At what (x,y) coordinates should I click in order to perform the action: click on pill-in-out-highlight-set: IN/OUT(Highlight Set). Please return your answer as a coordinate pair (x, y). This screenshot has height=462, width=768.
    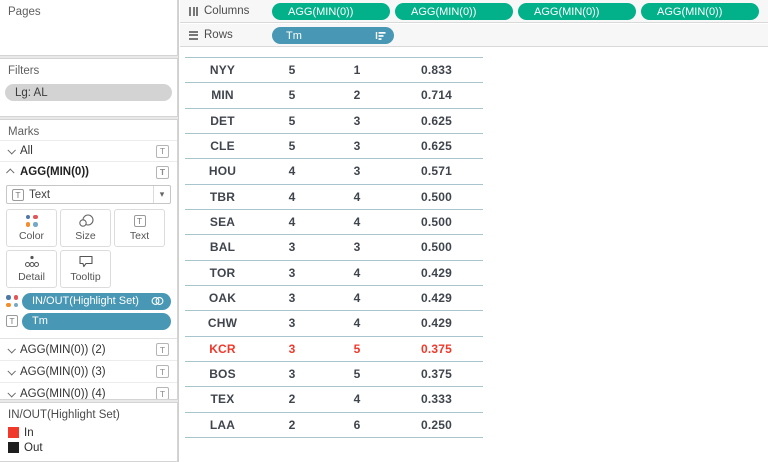
    Looking at the image, I should click on (96, 301).